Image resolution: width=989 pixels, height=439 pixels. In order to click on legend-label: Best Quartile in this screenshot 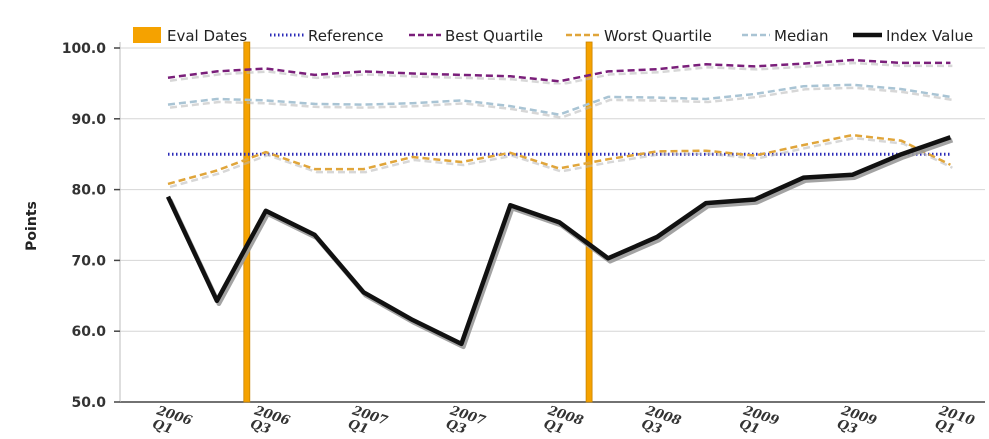, I will do `click(494, 36)`.